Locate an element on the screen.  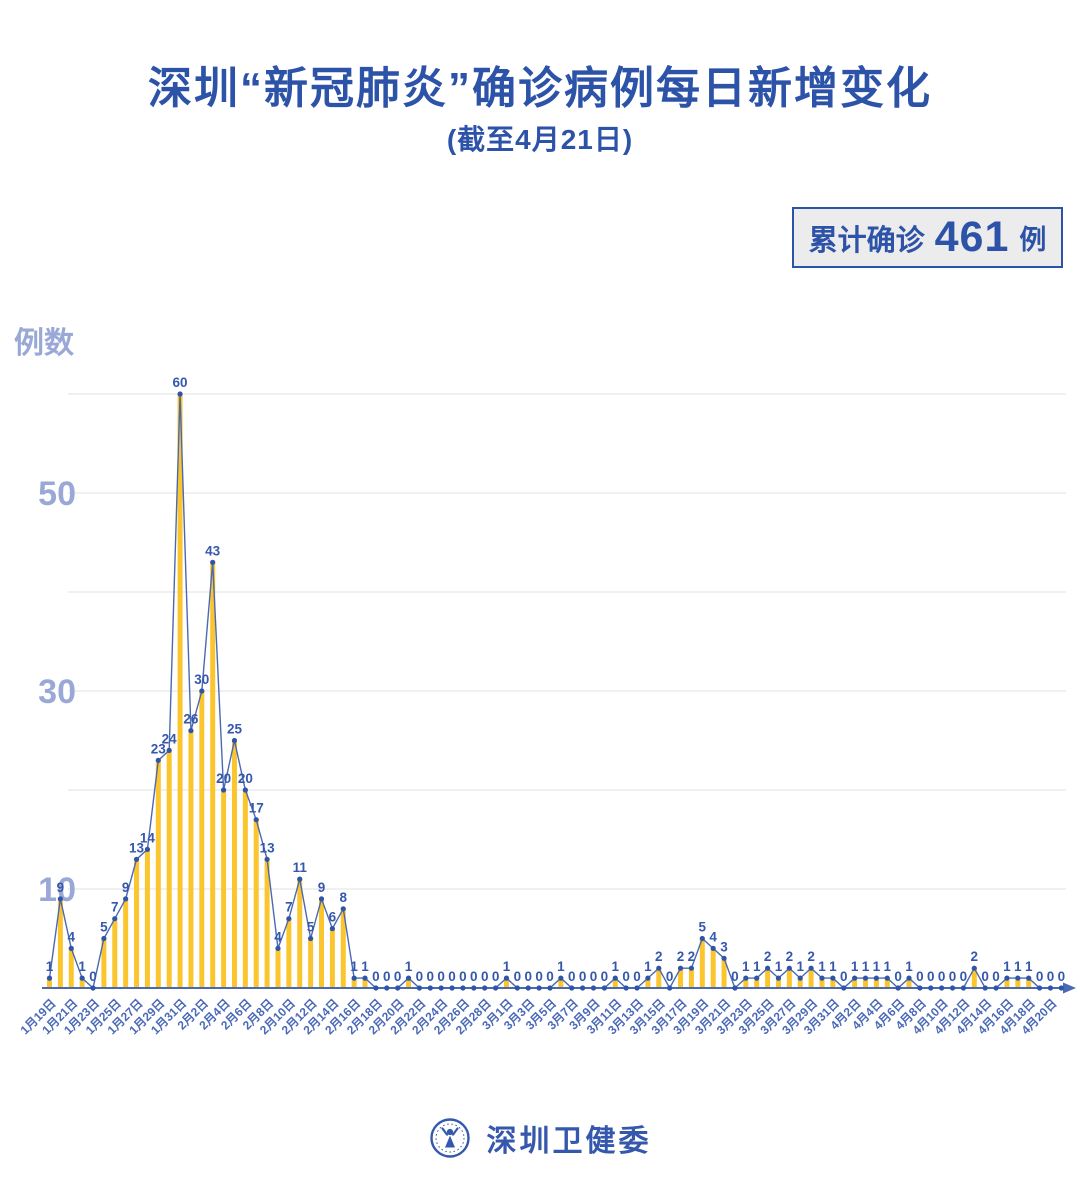
value-label: 24 is located at coordinates (170, 738).